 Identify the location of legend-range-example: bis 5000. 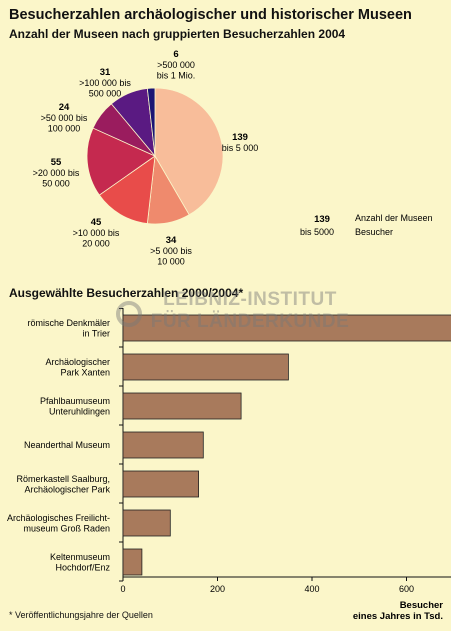
(317, 232).